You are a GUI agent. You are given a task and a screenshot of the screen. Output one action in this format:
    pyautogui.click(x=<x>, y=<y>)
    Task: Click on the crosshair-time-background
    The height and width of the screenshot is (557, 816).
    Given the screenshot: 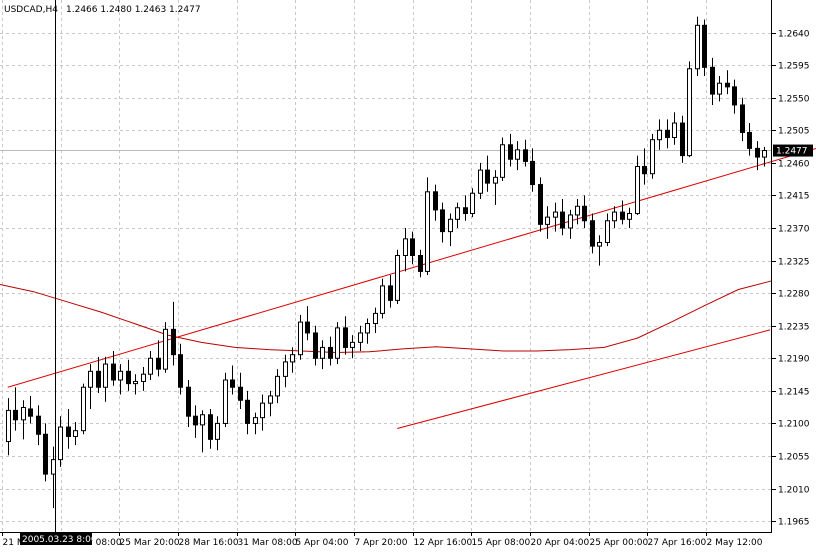 What is the action you would take?
    pyautogui.click(x=56, y=539)
    